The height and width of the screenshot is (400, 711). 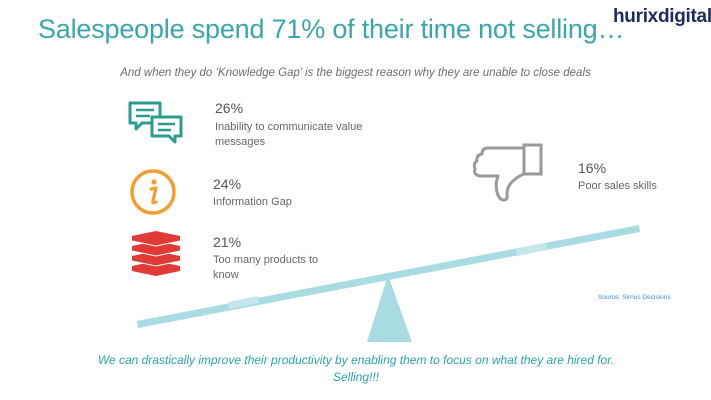 What do you see at coordinates (227, 184) in the screenshot?
I see `stat-value-information: 24%` at bounding box center [227, 184].